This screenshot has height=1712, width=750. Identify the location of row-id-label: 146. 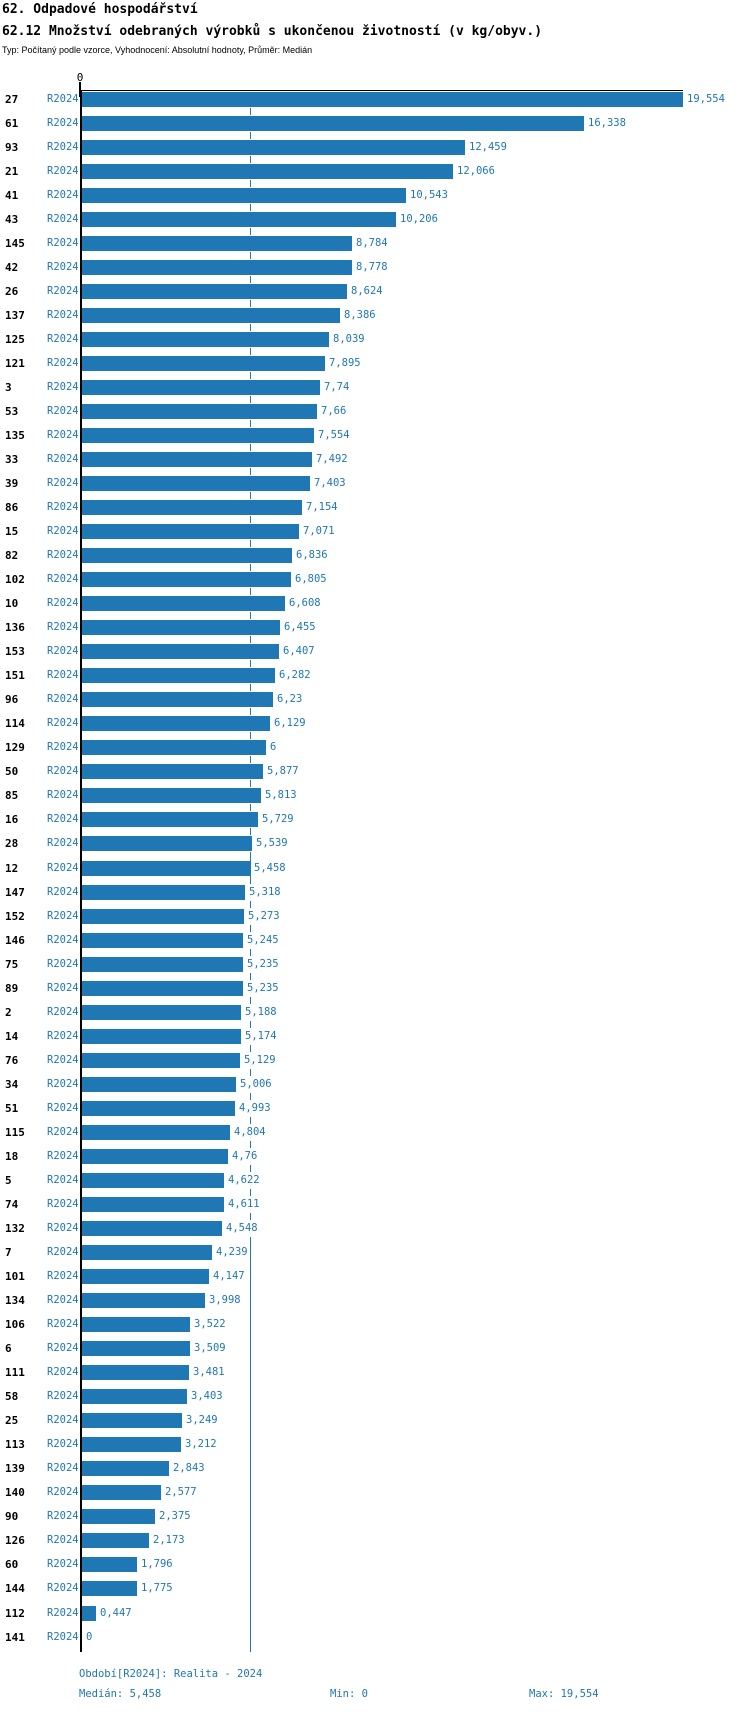
(15, 940).